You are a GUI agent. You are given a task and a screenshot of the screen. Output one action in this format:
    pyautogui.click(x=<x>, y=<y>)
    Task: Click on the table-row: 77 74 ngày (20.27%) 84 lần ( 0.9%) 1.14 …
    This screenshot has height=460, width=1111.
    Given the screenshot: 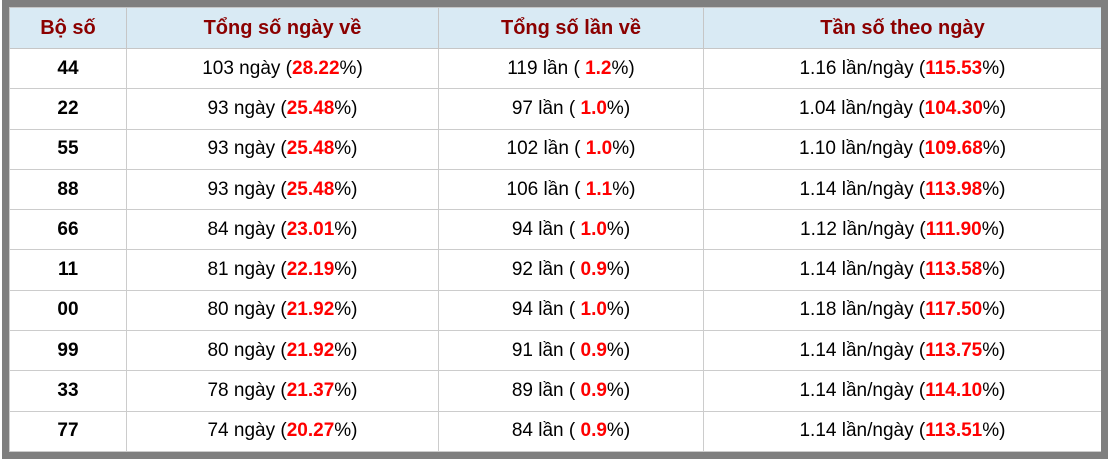 What is the action you would take?
    pyautogui.click(x=555, y=431)
    